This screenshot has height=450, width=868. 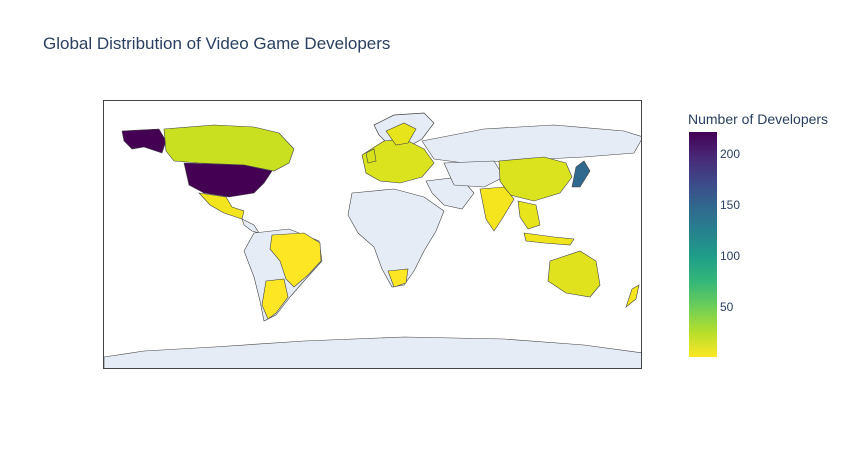 What do you see at coordinates (727, 307) in the screenshot?
I see `colorbar-tick-label: 50` at bounding box center [727, 307].